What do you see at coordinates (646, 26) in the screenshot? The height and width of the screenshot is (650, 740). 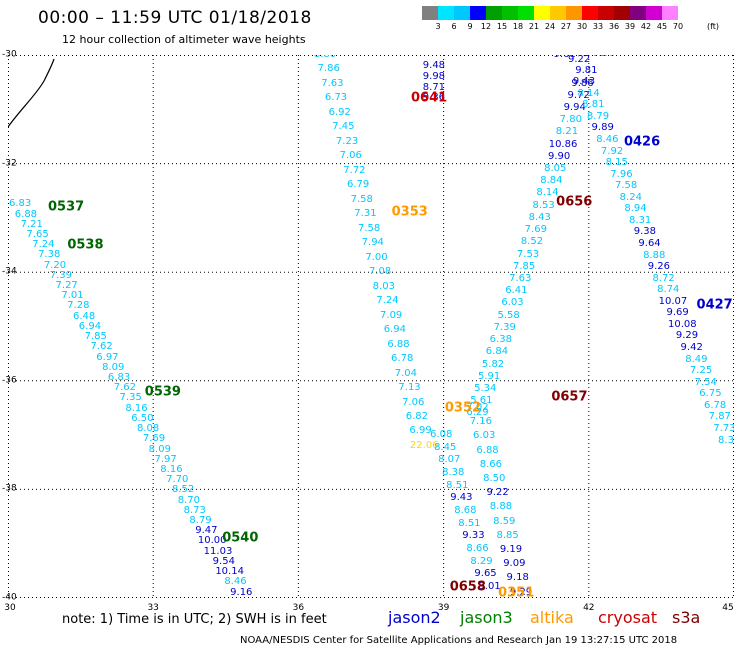 I see `legend-label: 42` at bounding box center [646, 26].